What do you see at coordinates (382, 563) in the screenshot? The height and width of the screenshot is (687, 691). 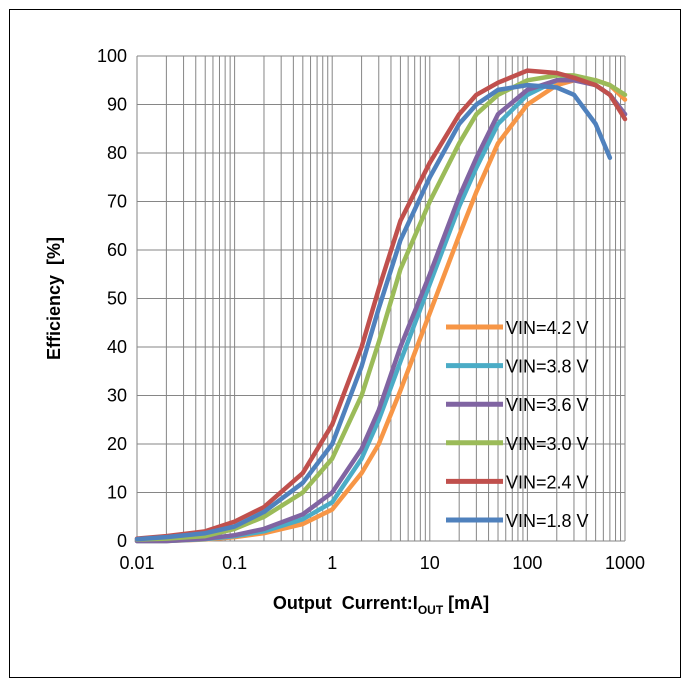 I see `x-tick-labels: 0.01 0.1 1 10 100 1000` at bounding box center [382, 563].